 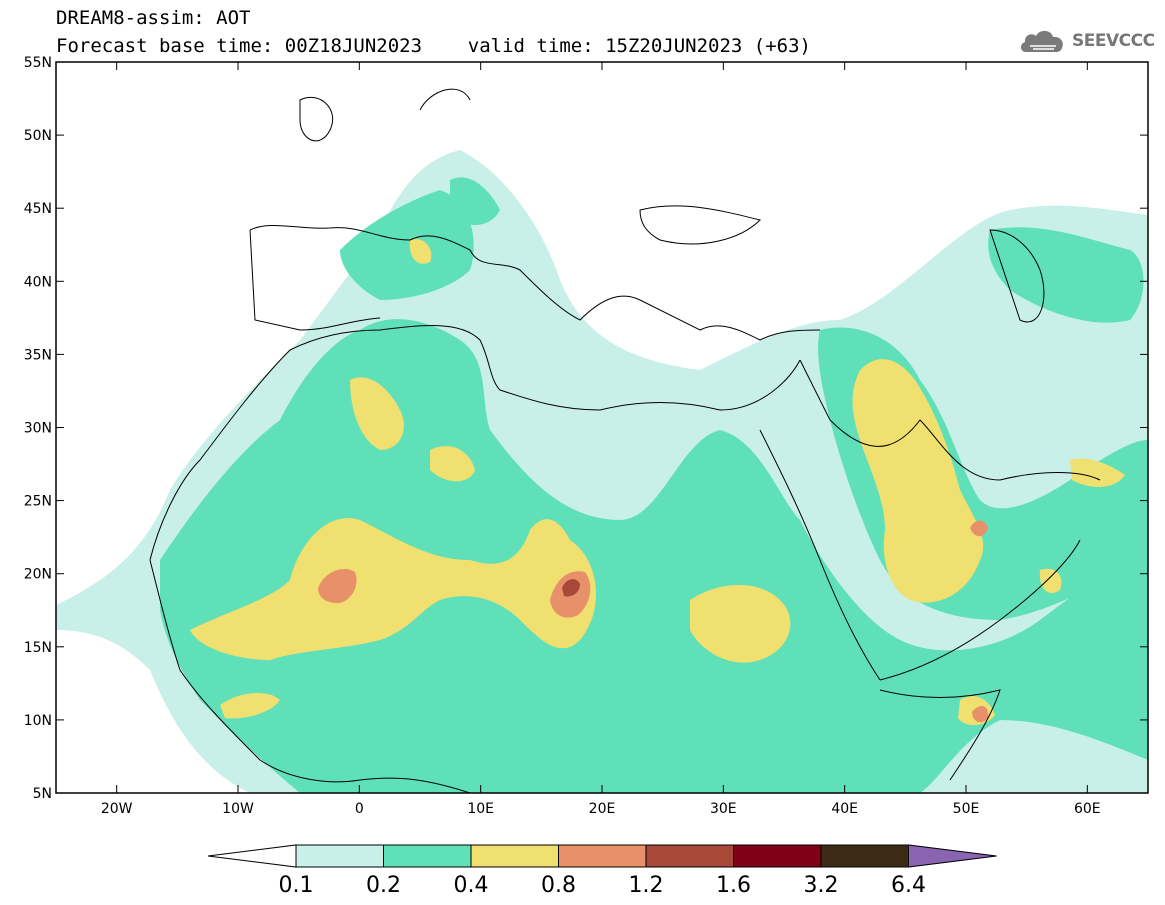 What do you see at coordinates (952, 856) in the screenshot?
I see `colorbar-over-arrow` at bounding box center [952, 856].